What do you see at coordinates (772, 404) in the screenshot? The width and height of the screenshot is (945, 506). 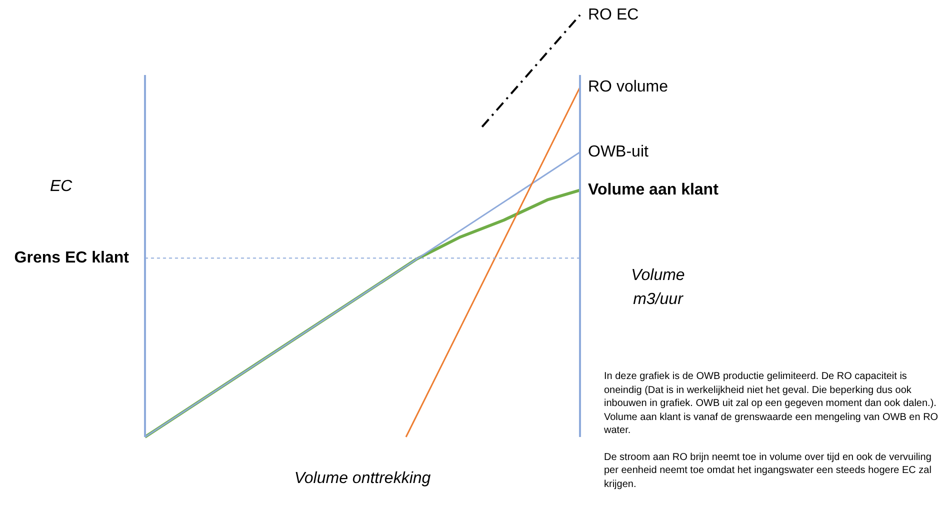 I see `text: In deze grafiek is de OWB productie gelimiteerd. De RO capaciteit is oneindig (Dat is in werkelijkheid niet het geval. Die beperking dus ook inbouwen in grafiek. OWB uit zal op een gegeven moment dan ook dalen.). Volume aan klant is vanaf de grenswaarde een mengeling van OWB en RO water.` at bounding box center [772, 404].